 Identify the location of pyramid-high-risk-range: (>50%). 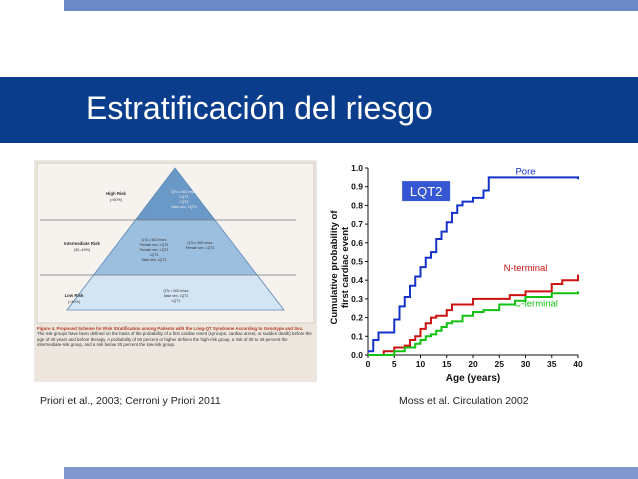
(116, 200).